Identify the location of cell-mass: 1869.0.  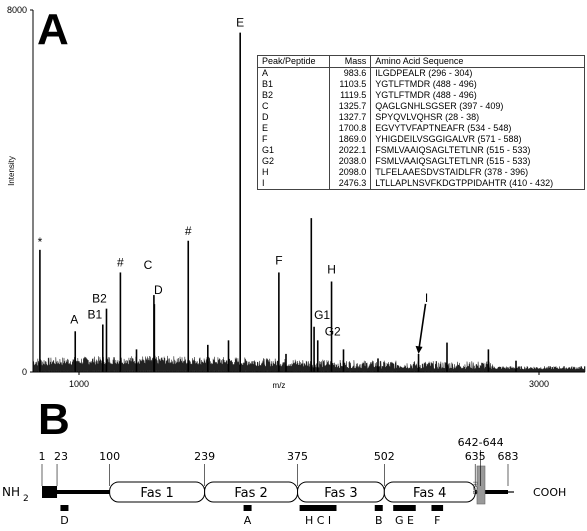
(350, 139).